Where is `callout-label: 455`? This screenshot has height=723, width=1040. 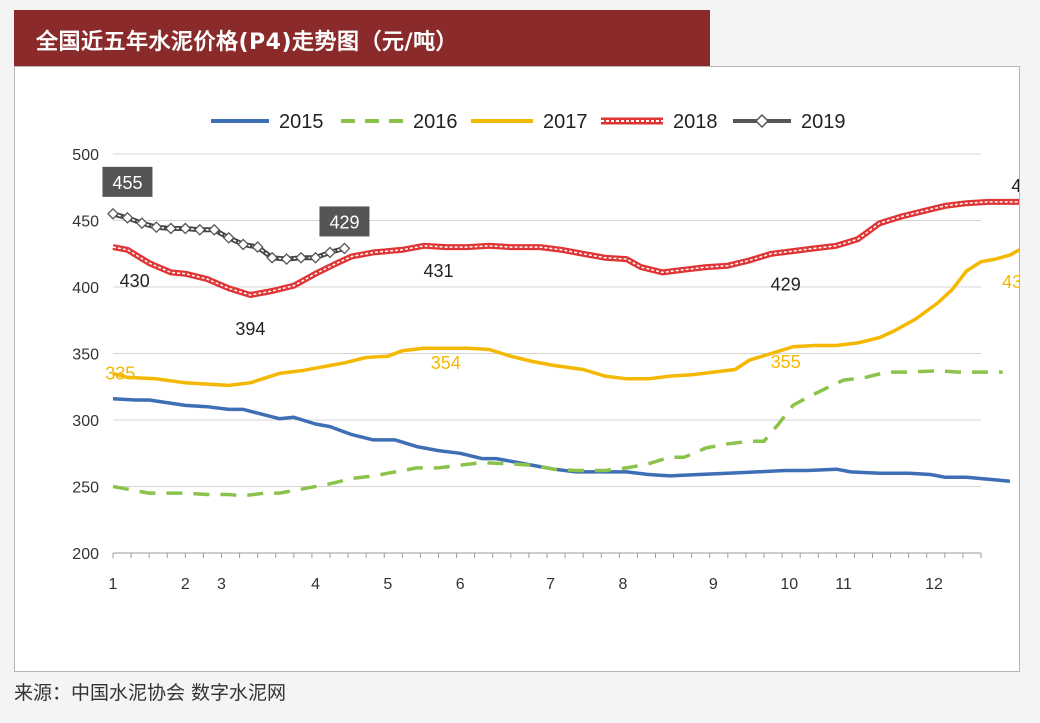 callout-label: 455 is located at coordinates (127, 183).